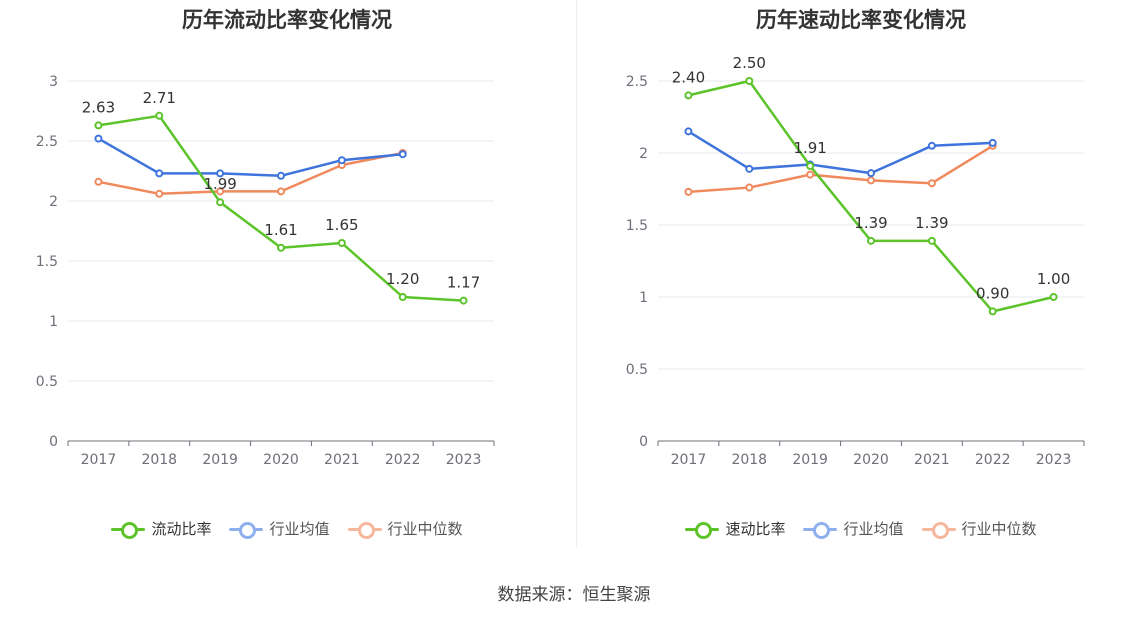 The image size is (1148, 619). Describe the element at coordinates (1053, 279) in the screenshot. I see `data-label: 1.00` at that location.